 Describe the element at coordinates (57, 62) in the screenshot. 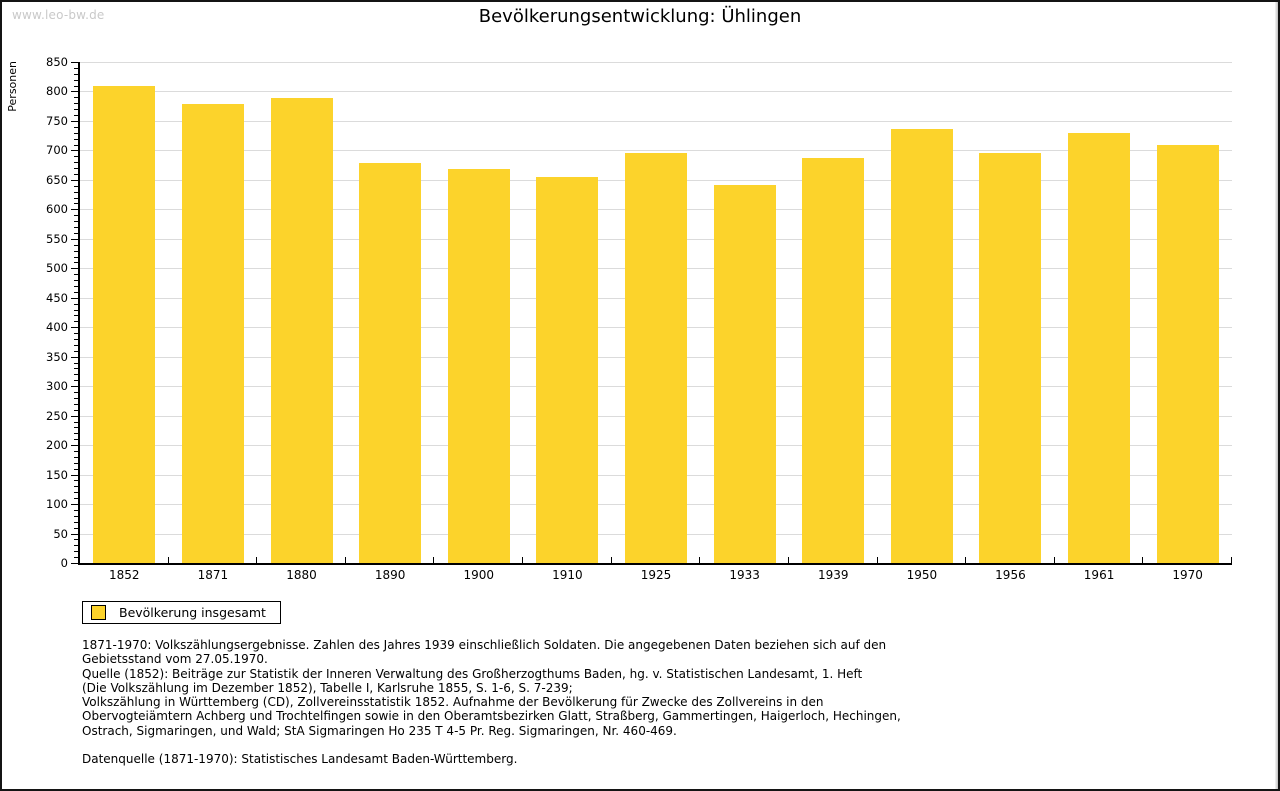

I see `y-tick-label: 850` at that location.